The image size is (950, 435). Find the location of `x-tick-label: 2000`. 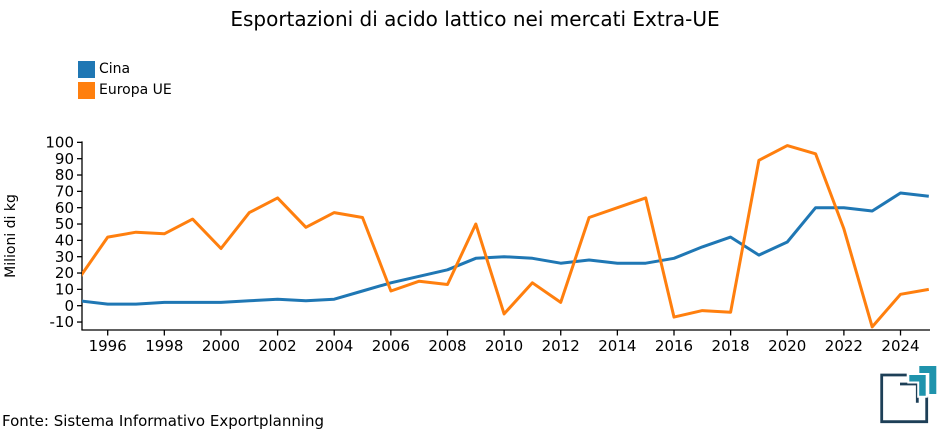

x-tick-label: 2000 is located at coordinates (221, 346).